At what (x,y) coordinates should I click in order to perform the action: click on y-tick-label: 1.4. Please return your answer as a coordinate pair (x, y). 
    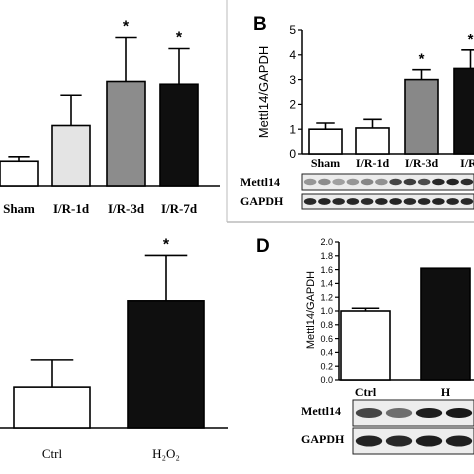
    Looking at the image, I should click on (326, 284).